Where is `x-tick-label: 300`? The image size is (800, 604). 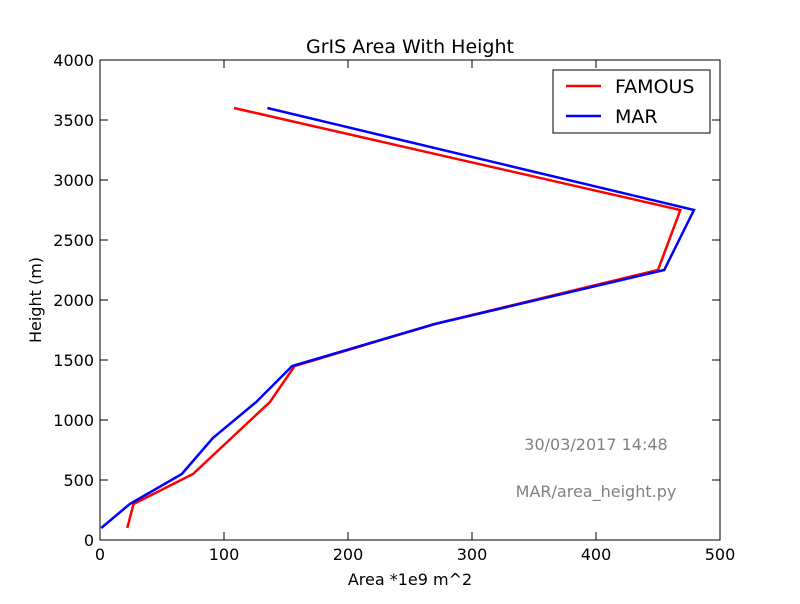
x-tick-label: 300 is located at coordinates (472, 554).